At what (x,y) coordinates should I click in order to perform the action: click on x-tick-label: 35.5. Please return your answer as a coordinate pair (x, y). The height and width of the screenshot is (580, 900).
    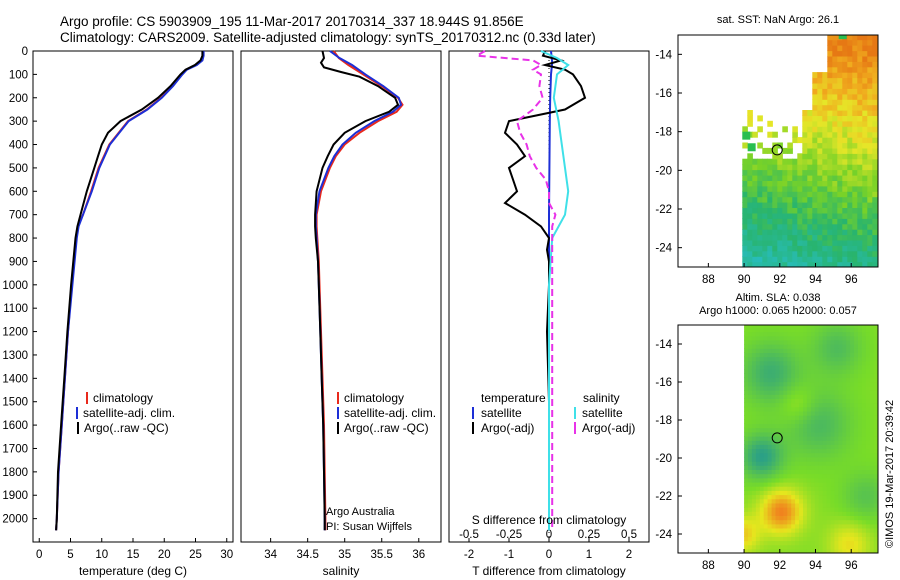
    Looking at the image, I should click on (382, 555).